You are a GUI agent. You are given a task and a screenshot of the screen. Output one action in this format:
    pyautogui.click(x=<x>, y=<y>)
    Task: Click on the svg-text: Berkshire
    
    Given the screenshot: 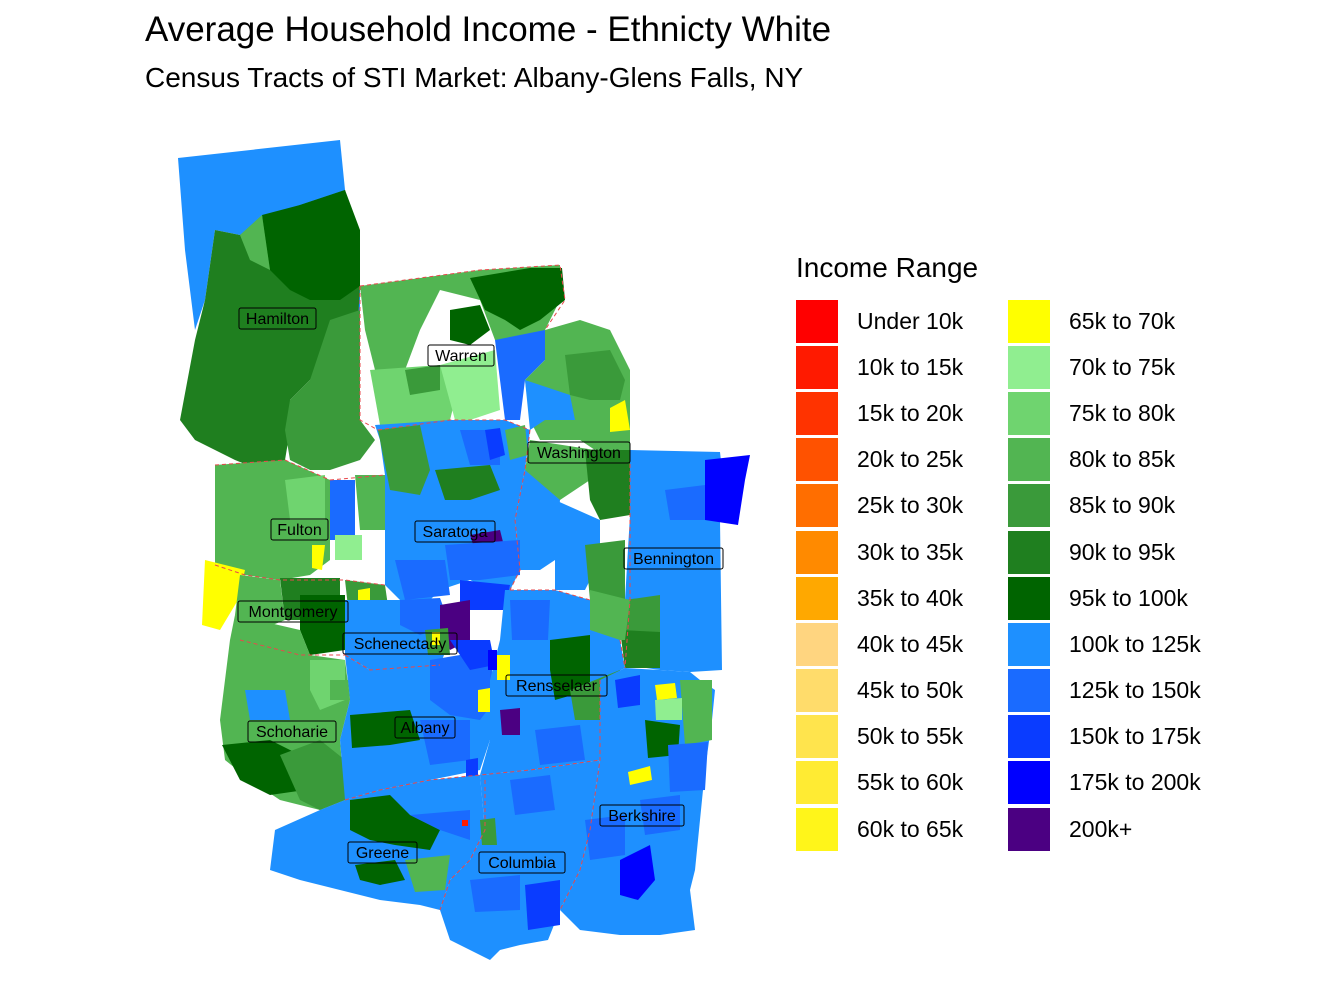 What is the action you would take?
    pyautogui.click(x=642, y=816)
    